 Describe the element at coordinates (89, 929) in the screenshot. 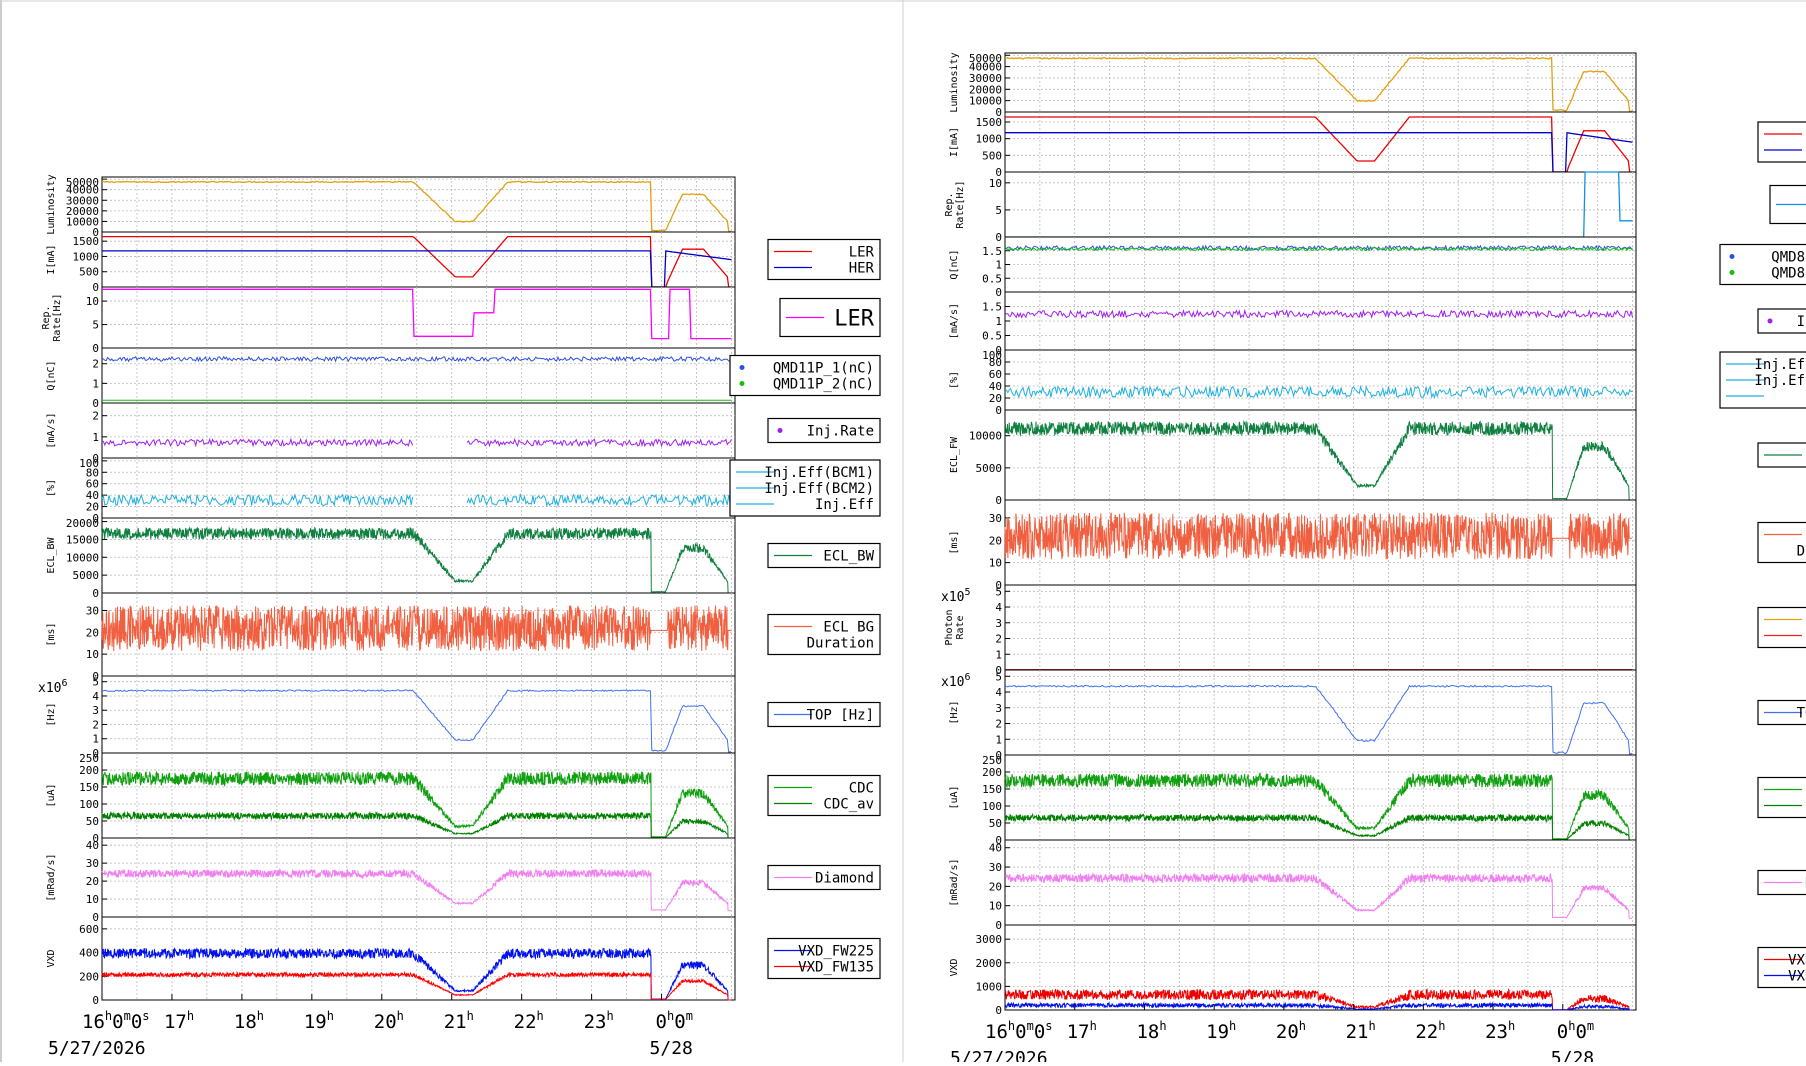

I see `ytick-label: 600` at that location.